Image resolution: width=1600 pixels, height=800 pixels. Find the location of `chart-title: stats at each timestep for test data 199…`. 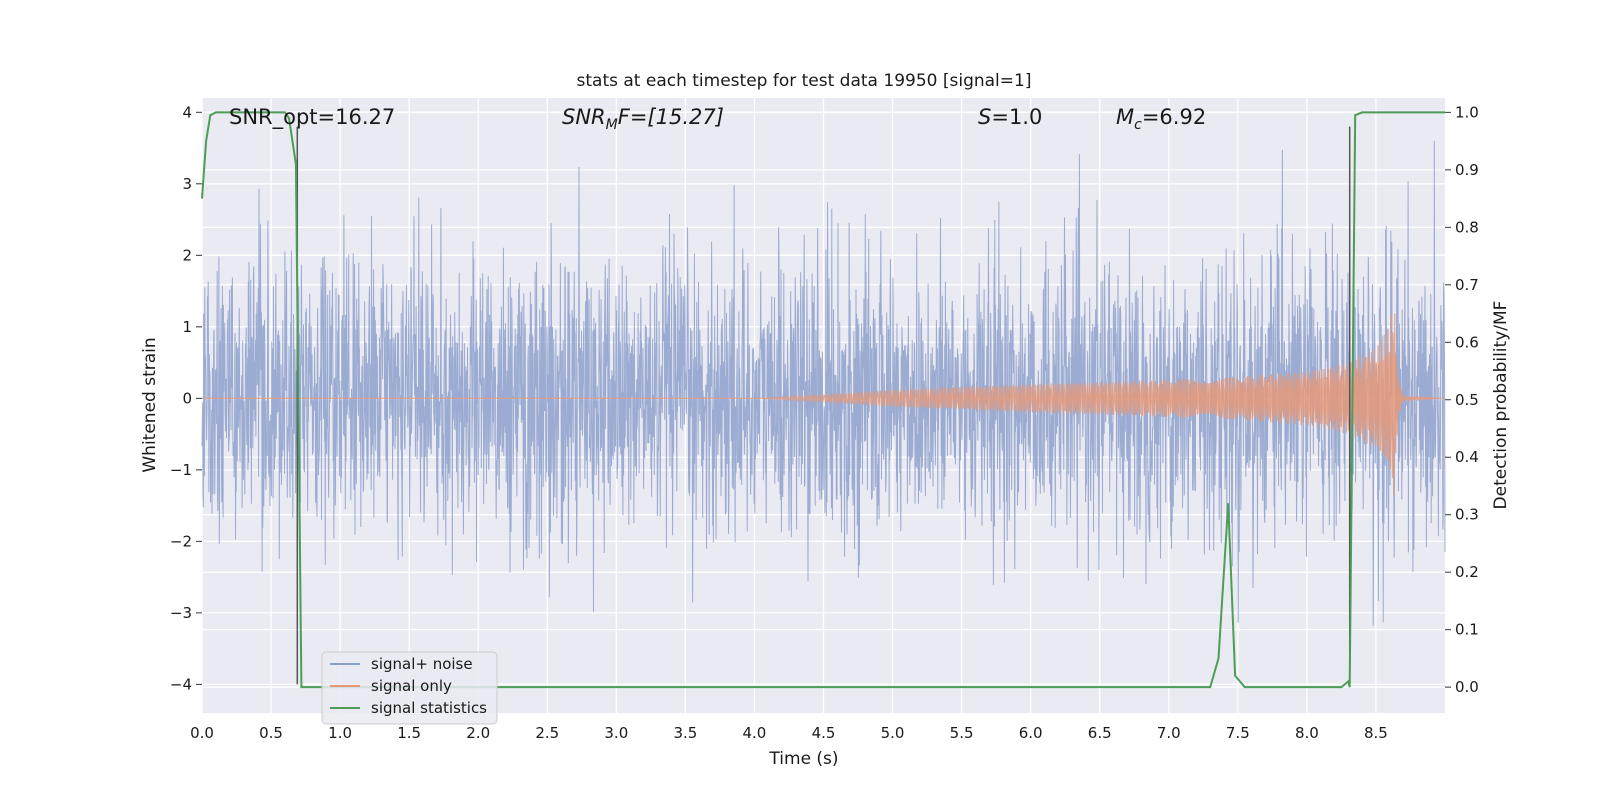

chart-title: stats at each timestep for test data 199… is located at coordinates (804, 81).